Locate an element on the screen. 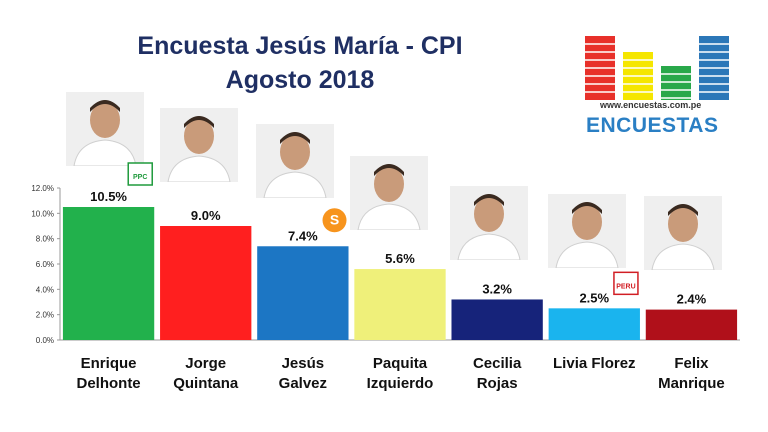  data-label: 9.0% is located at coordinates (206, 215).